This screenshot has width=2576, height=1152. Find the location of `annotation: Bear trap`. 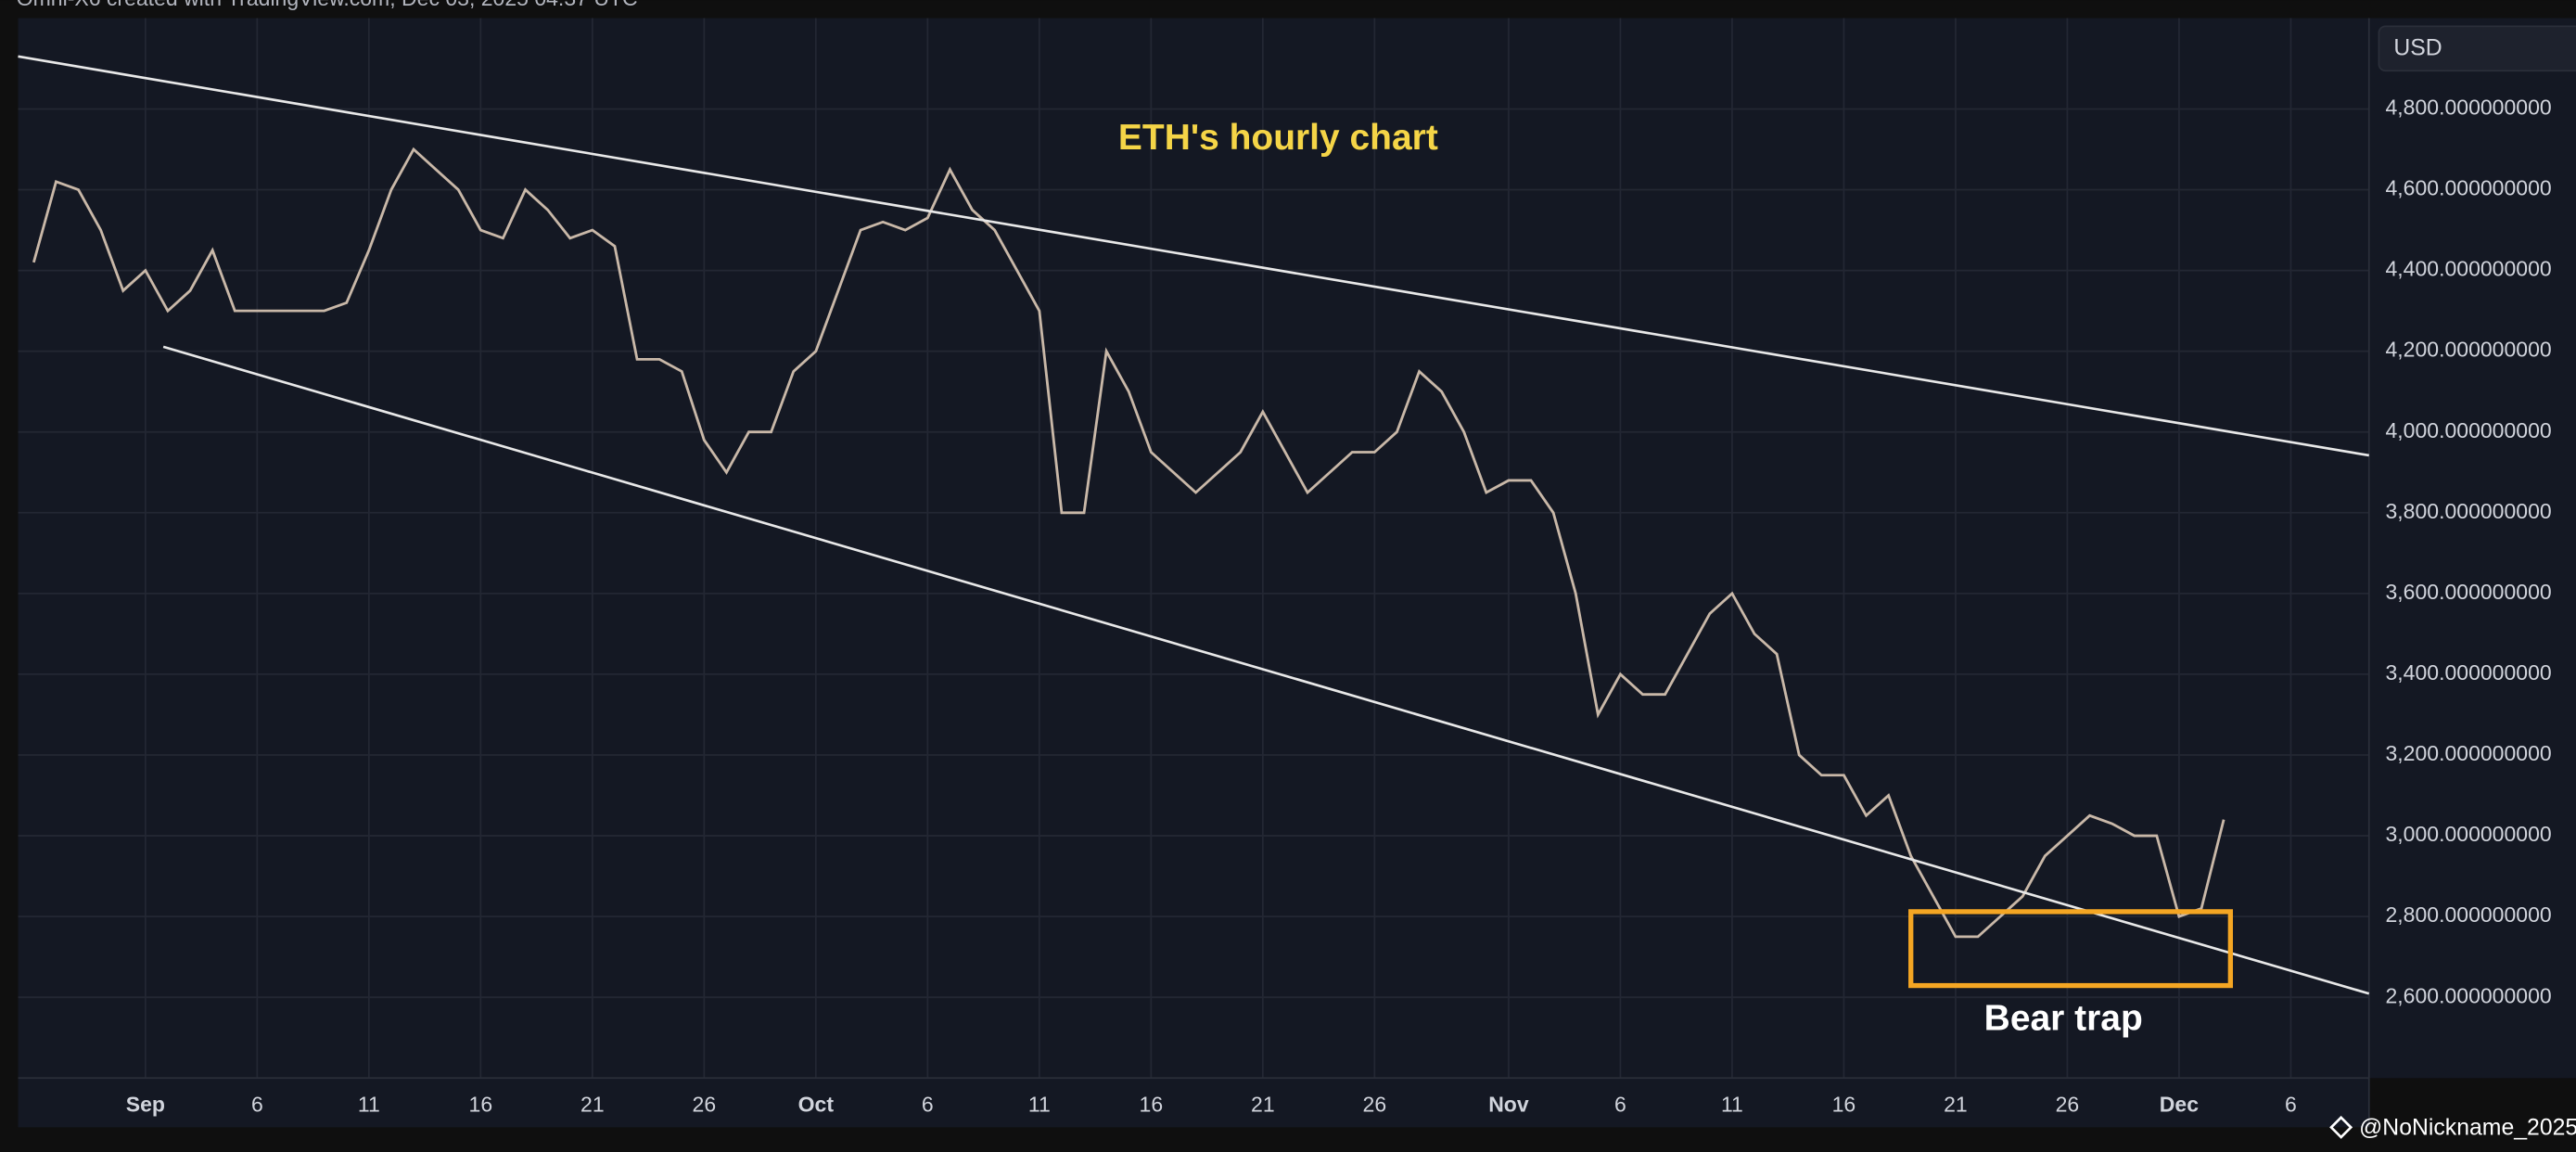

annotation: Bear trap is located at coordinates (2063, 1019).